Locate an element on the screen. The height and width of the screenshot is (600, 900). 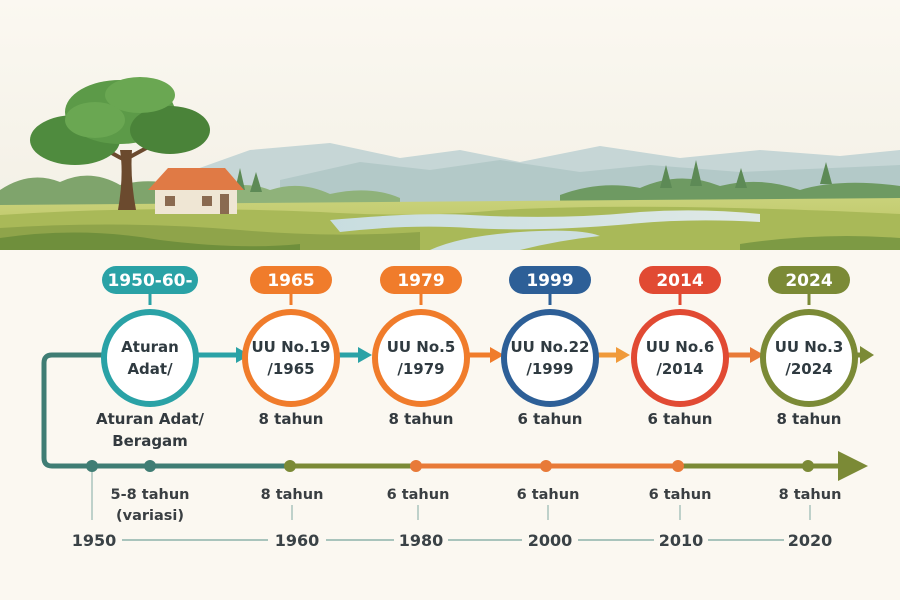
year-label-3: 1980 is located at coordinates (421, 540).